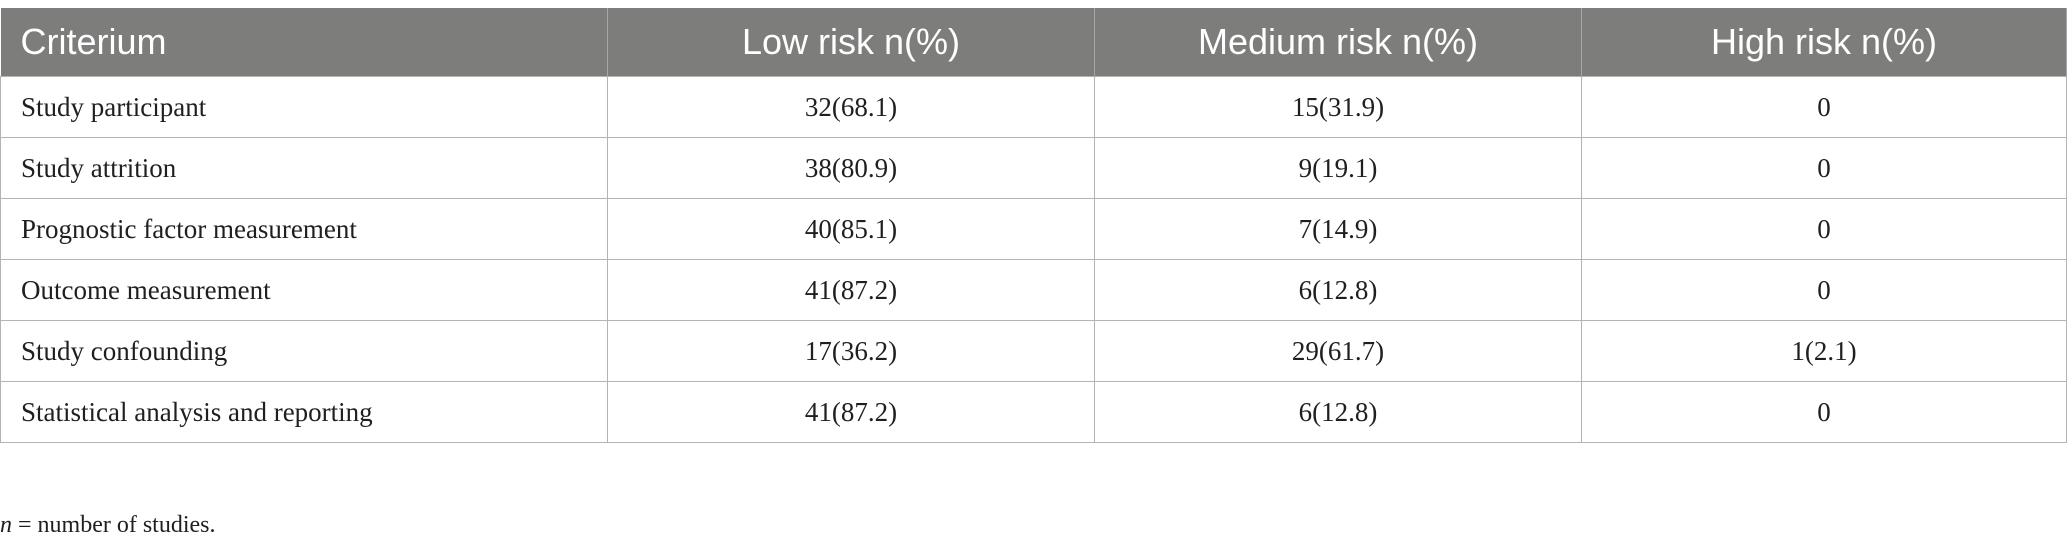  I want to click on header-criterium: Criterium, so click(304, 42).